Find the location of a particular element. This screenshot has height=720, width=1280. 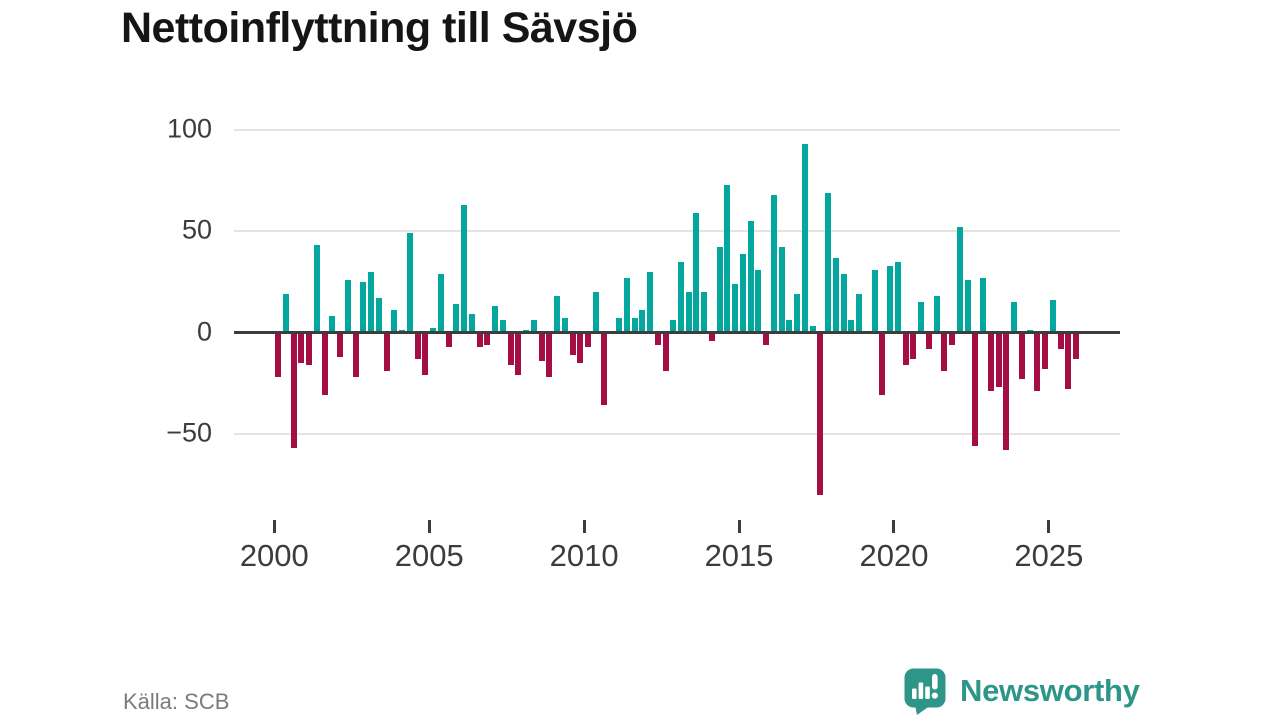

bar-2010q3 is located at coordinates (603, 369).